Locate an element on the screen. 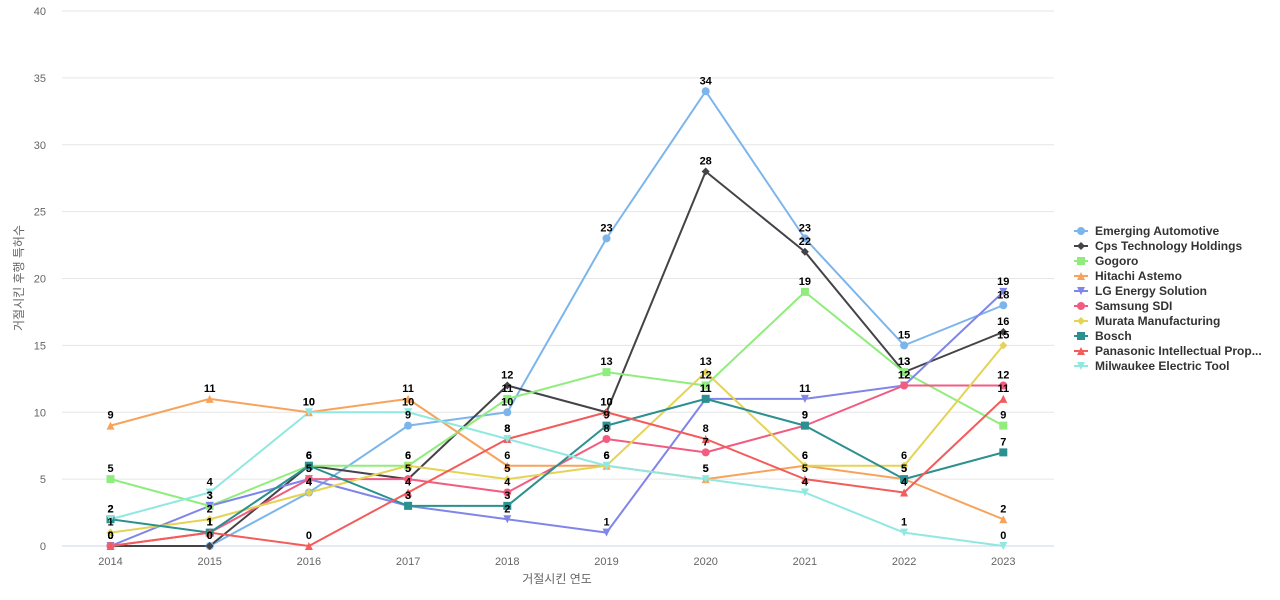  legend-label: Hitachi Astemo is located at coordinates (1138, 276).